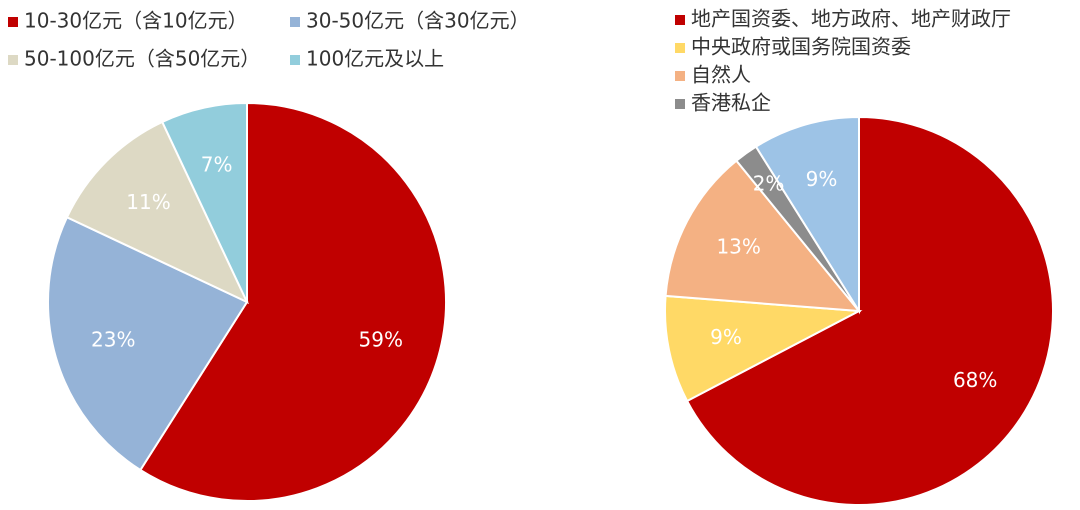 The width and height of the screenshot is (1080, 510). What do you see at coordinates (375, 59) in the screenshot?
I see `legend-label: 100亿元及以上` at bounding box center [375, 59].